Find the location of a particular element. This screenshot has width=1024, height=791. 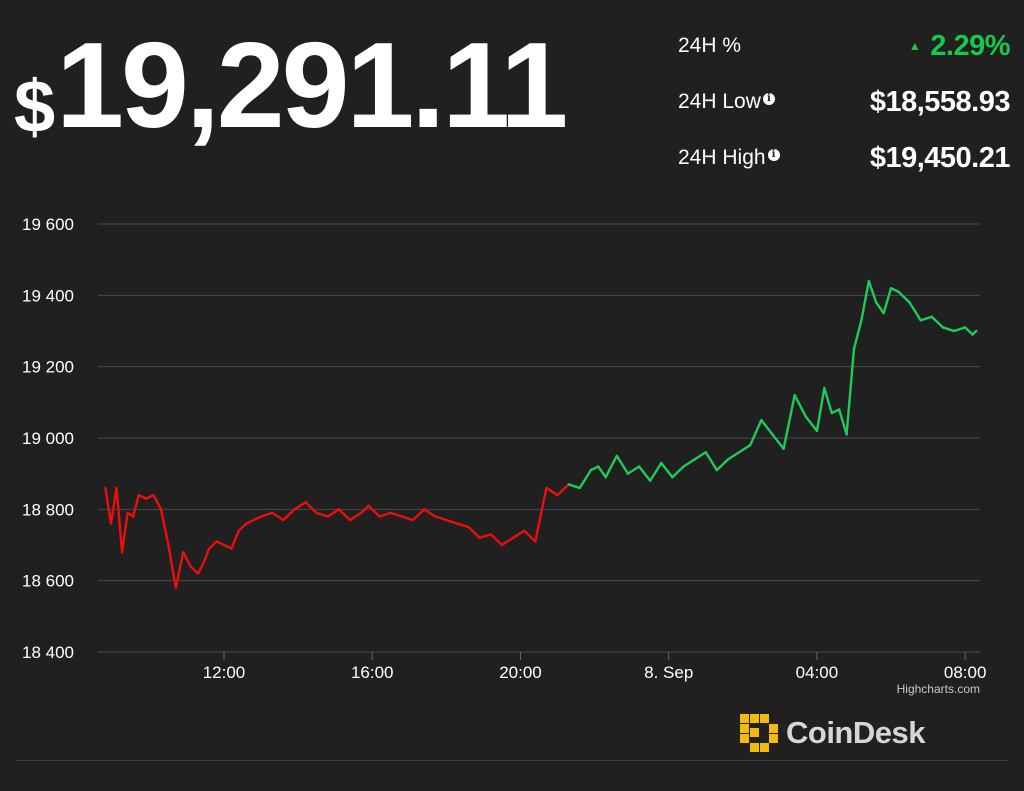

coindesk-logo: CoinDesk is located at coordinates (832, 733).